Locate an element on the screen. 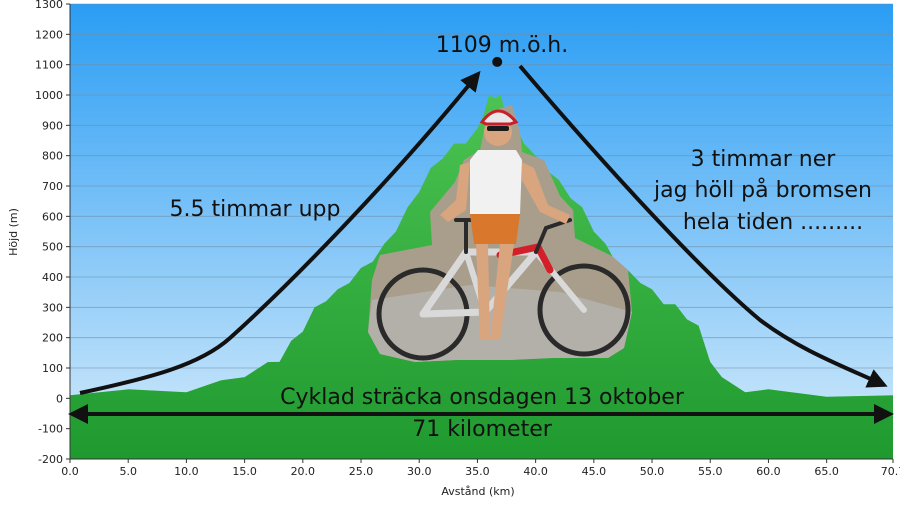 This screenshot has width=900, height=507. route-date-label: Cyklad sträcka onsdagen 13 oktober is located at coordinates (482, 397).